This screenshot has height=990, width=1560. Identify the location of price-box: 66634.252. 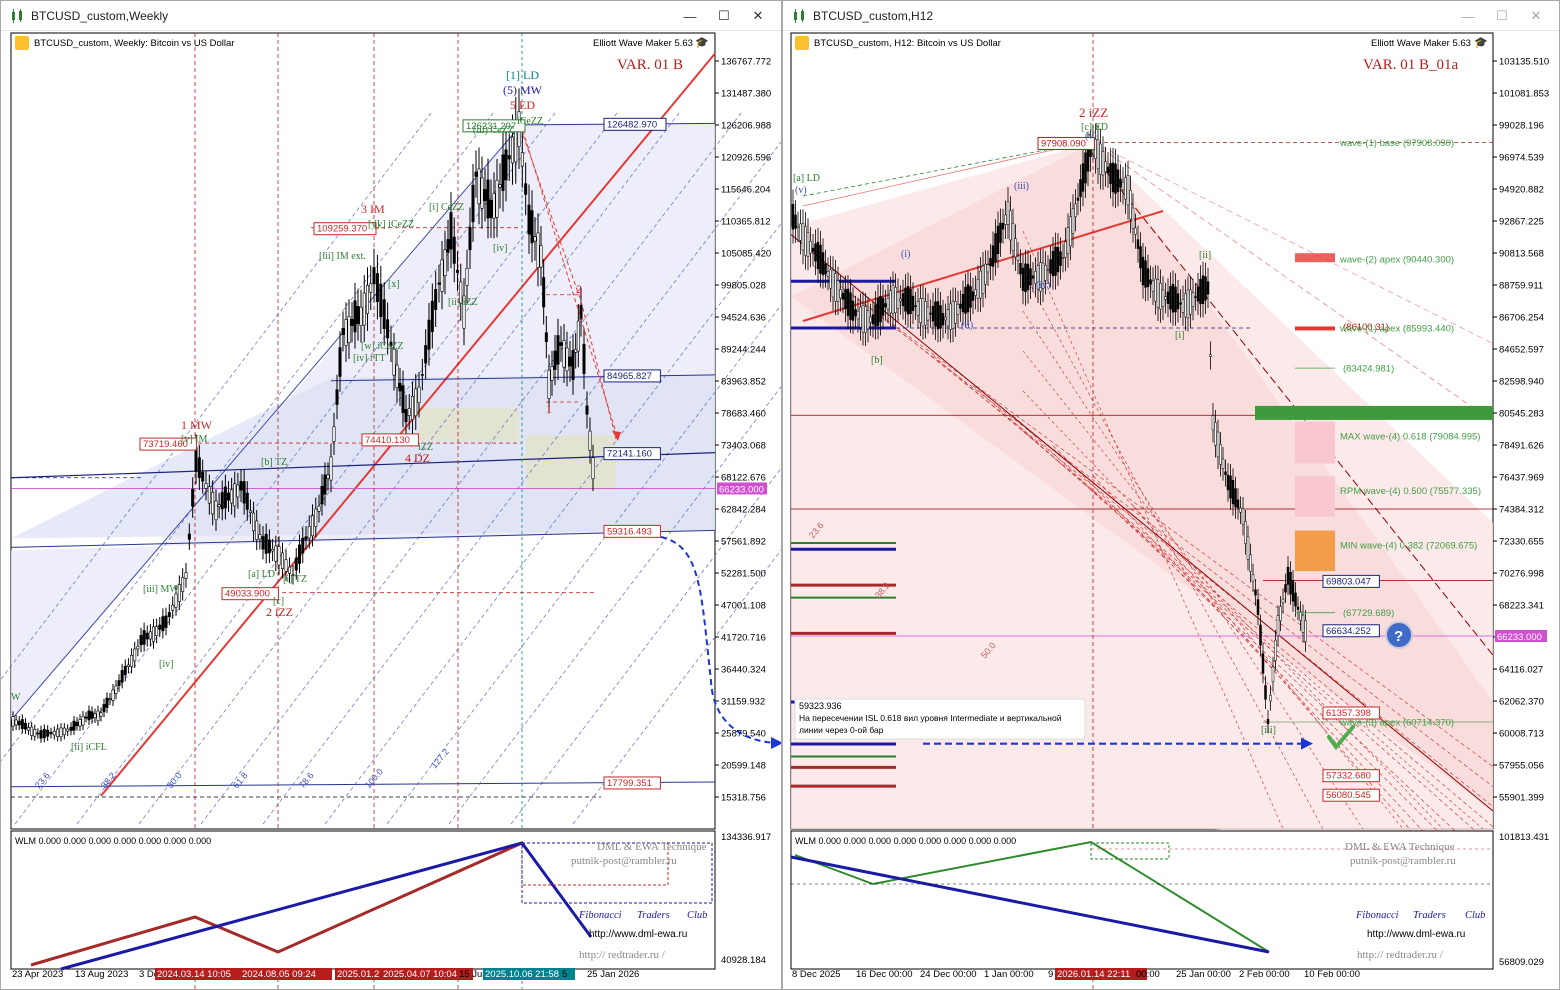
(1348, 631).